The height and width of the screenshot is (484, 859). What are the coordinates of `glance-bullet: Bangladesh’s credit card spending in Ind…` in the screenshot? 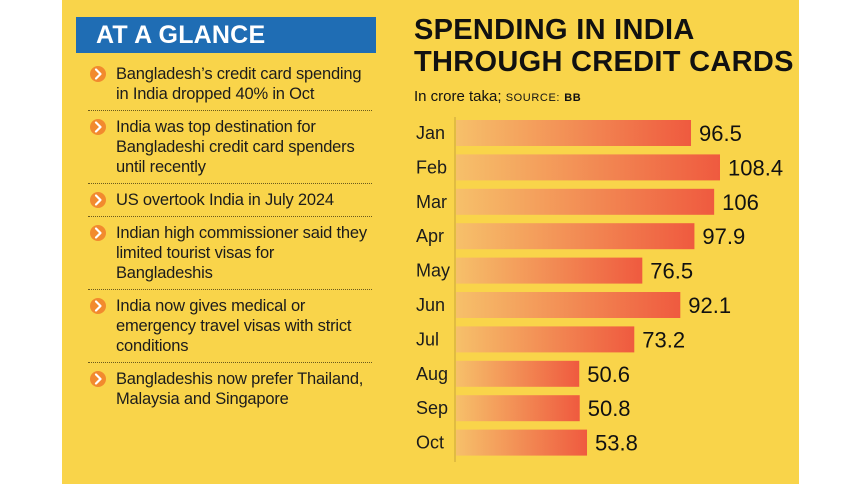 It's located at (230, 86).